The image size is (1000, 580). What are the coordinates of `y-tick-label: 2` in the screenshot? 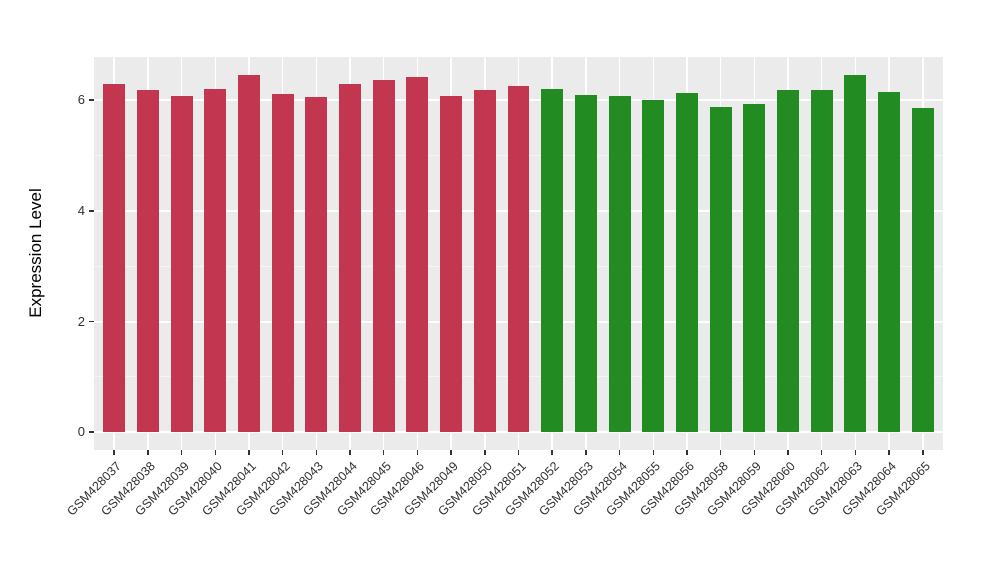 It's located at (81, 321).